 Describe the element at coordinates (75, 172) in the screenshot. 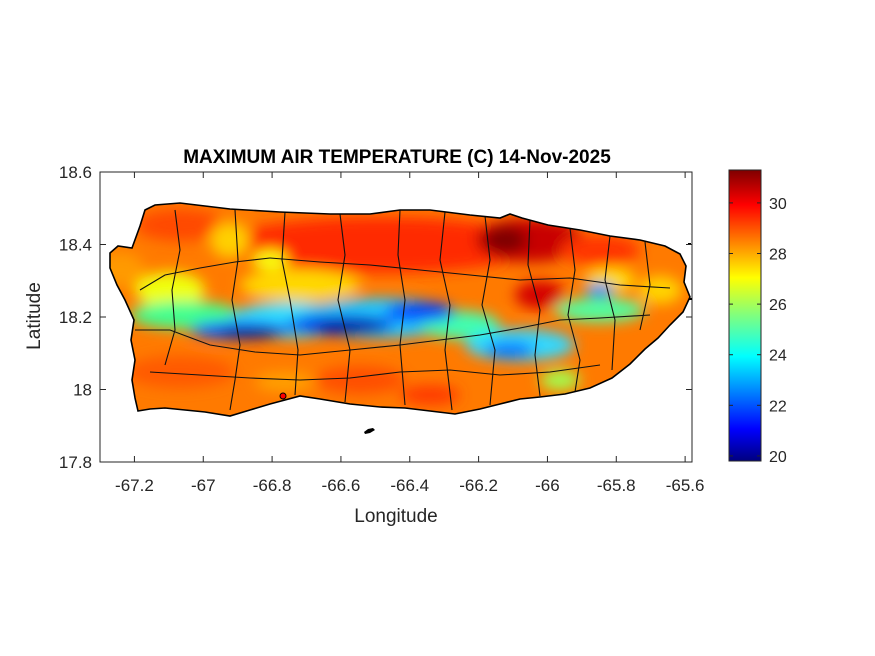

I see `y-tick-label: 18.6` at that location.